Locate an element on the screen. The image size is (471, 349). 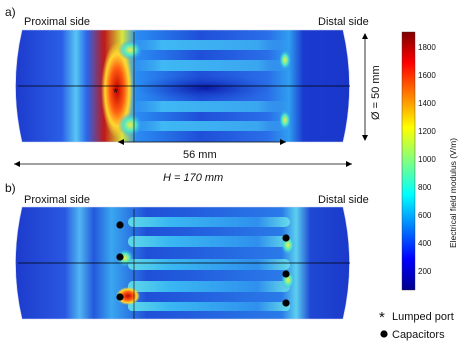
width-label: 56 mm is located at coordinates (200, 155).